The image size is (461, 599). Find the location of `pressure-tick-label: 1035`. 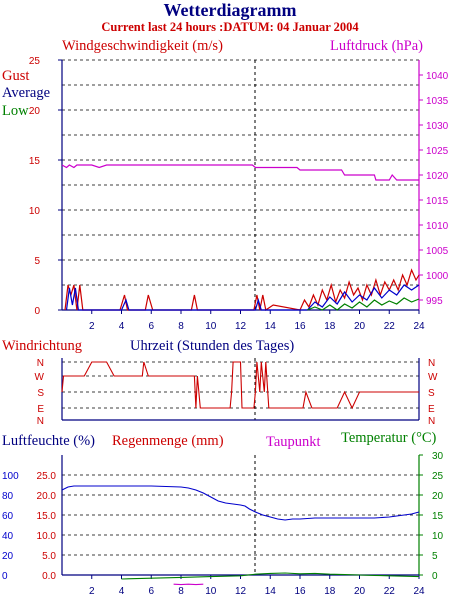

pressure-tick-label: 1035 is located at coordinates (437, 101).